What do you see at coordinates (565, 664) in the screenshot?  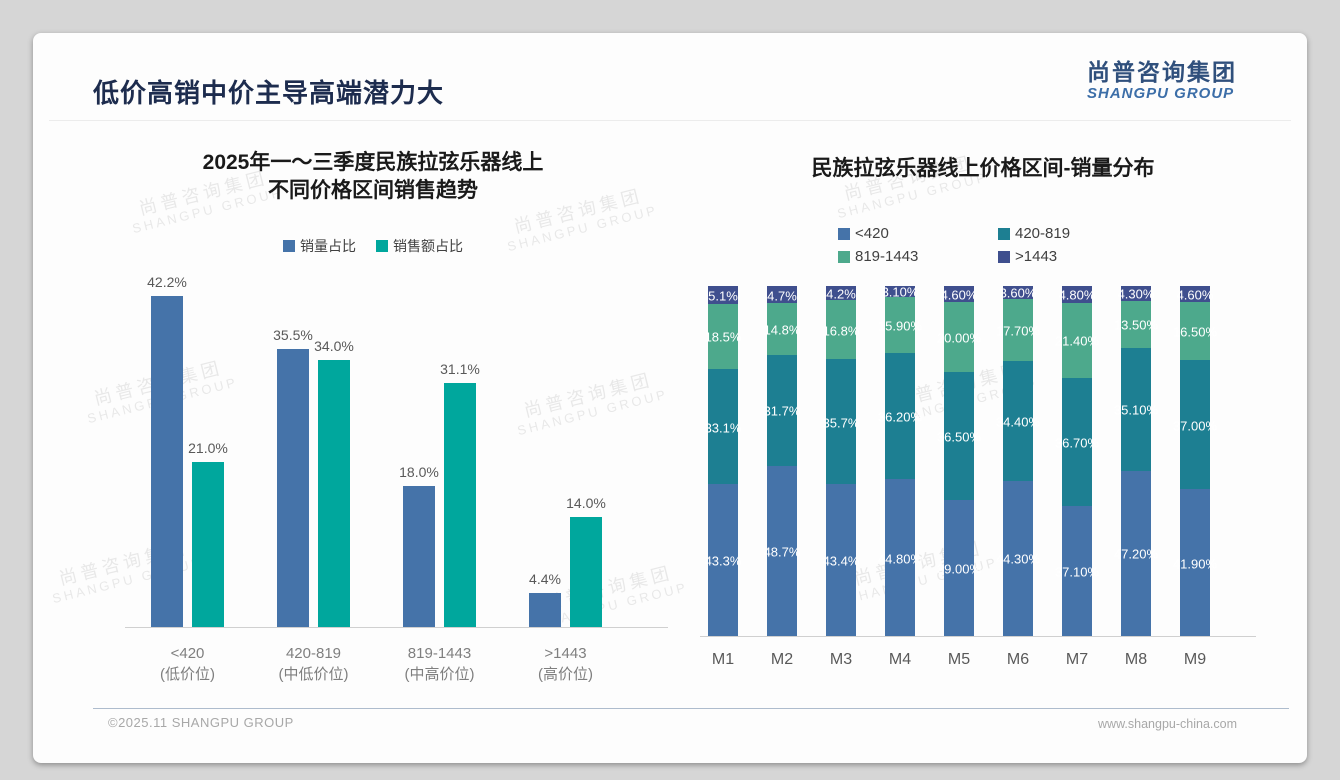 I see `category-label: >1443 (高价位)` at bounding box center [565, 664].